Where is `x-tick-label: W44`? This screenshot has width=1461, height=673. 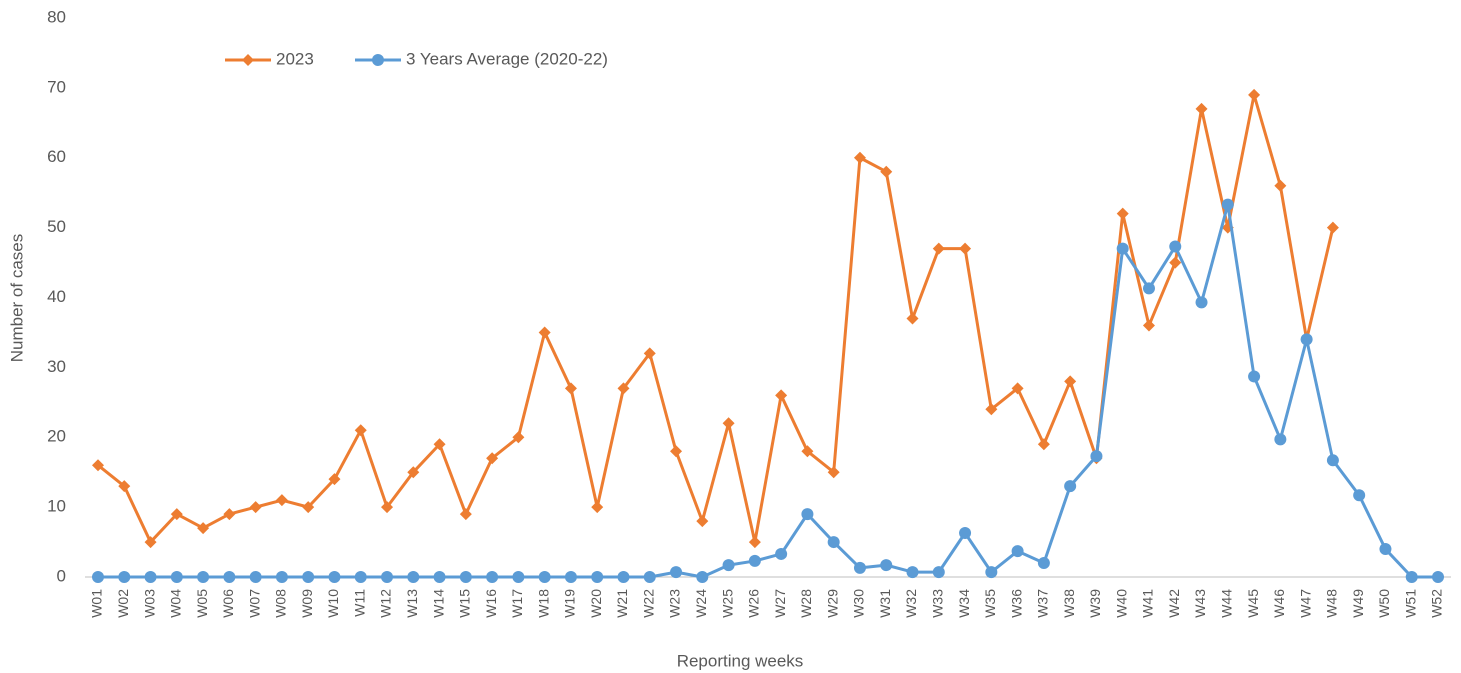 x-tick-label: W44 is located at coordinates (1227, 603).